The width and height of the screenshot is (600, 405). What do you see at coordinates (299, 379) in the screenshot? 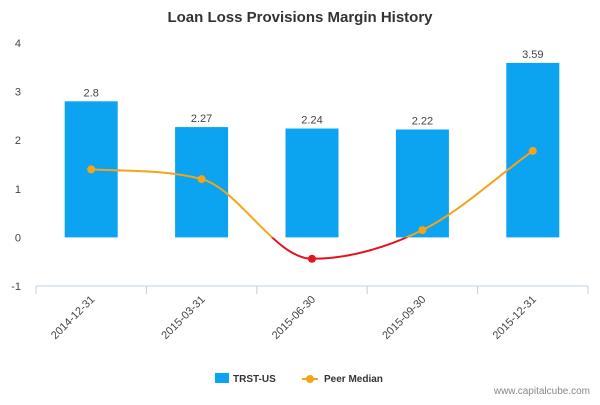
I see `legend: TRST-US Peer Median` at bounding box center [299, 379].